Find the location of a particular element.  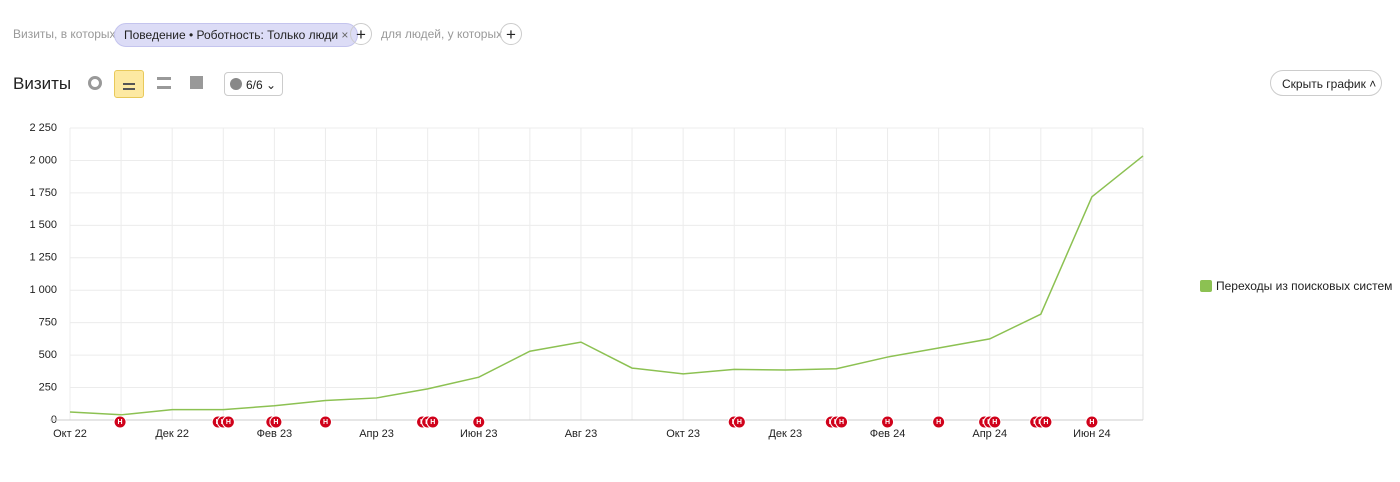

x-tick-label: Июн 24 is located at coordinates (1092, 434).